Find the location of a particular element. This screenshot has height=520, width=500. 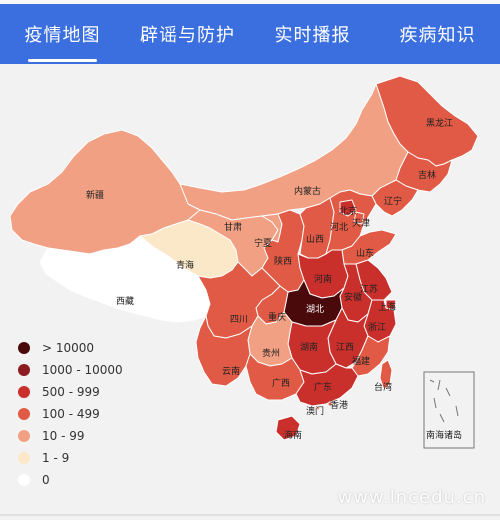

label-qinghai: 青海 is located at coordinates (185, 265).